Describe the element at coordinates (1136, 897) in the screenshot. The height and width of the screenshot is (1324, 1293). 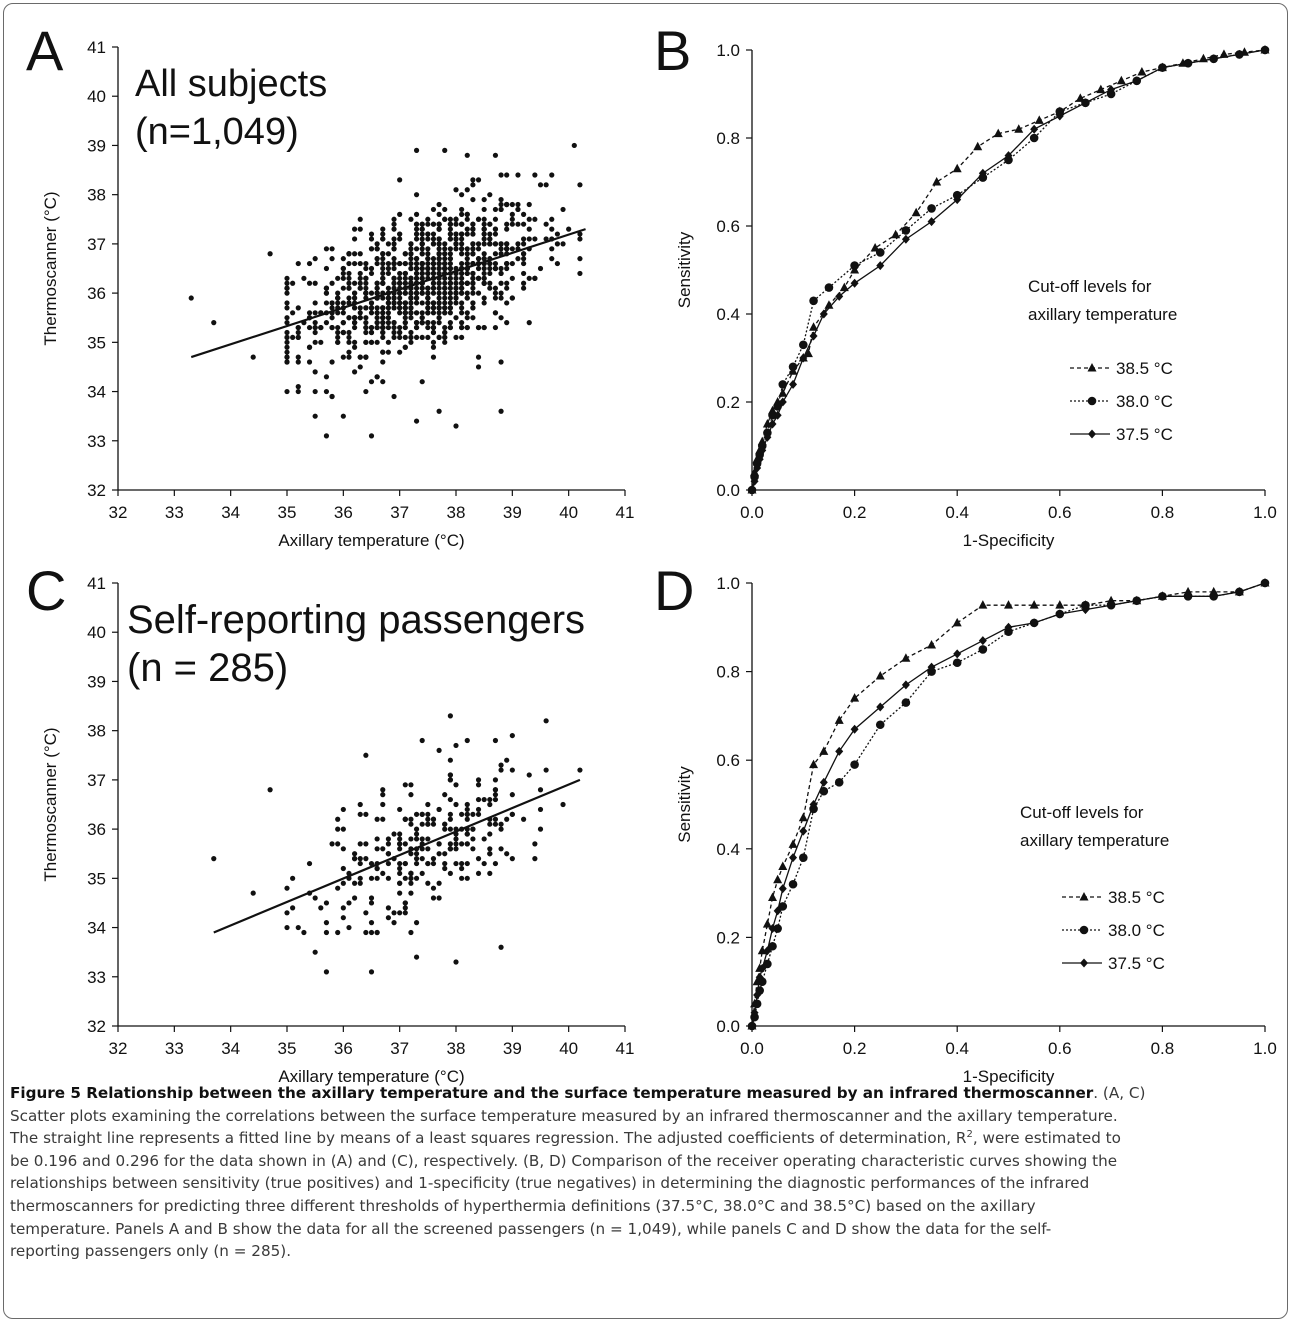
I see `legend-entry-label: 38.5 °C` at that location.